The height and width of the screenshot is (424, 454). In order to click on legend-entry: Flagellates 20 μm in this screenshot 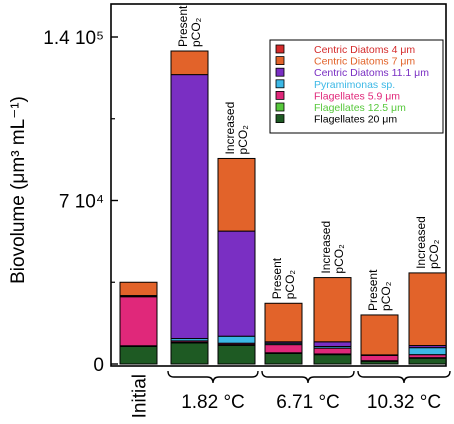, I will do `click(355, 120)`.